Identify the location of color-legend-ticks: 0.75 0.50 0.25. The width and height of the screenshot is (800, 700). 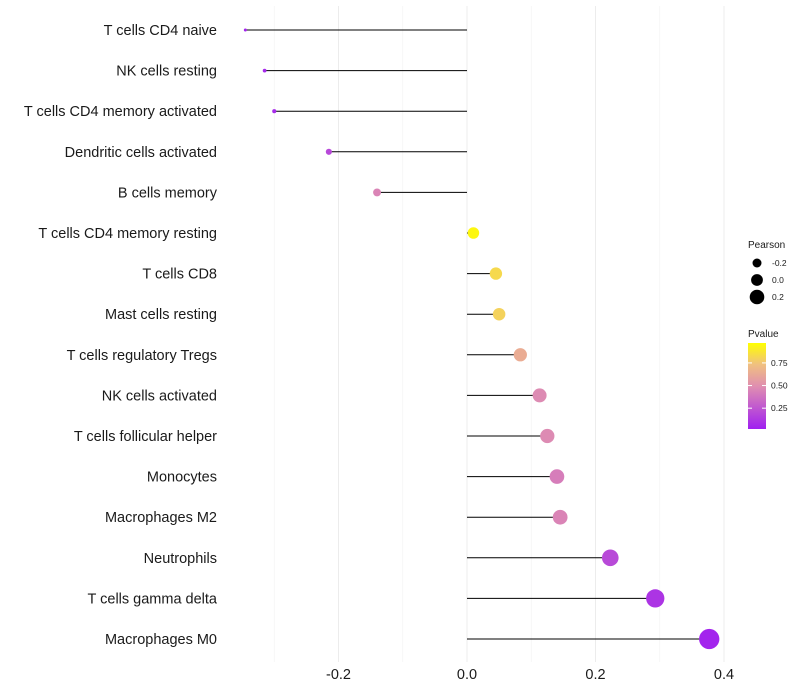
(768, 385).